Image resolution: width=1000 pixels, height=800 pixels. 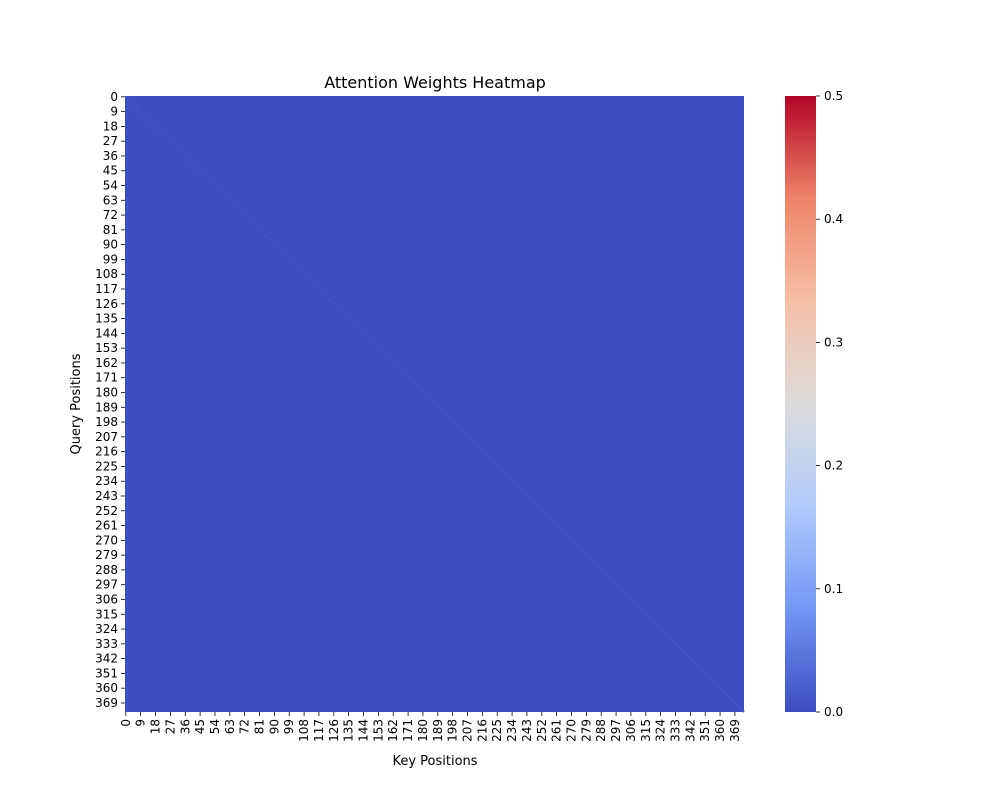 What do you see at coordinates (106, 466) in the screenshot?
I see `y-tick-label: 225` at bounding box center [106, 466].